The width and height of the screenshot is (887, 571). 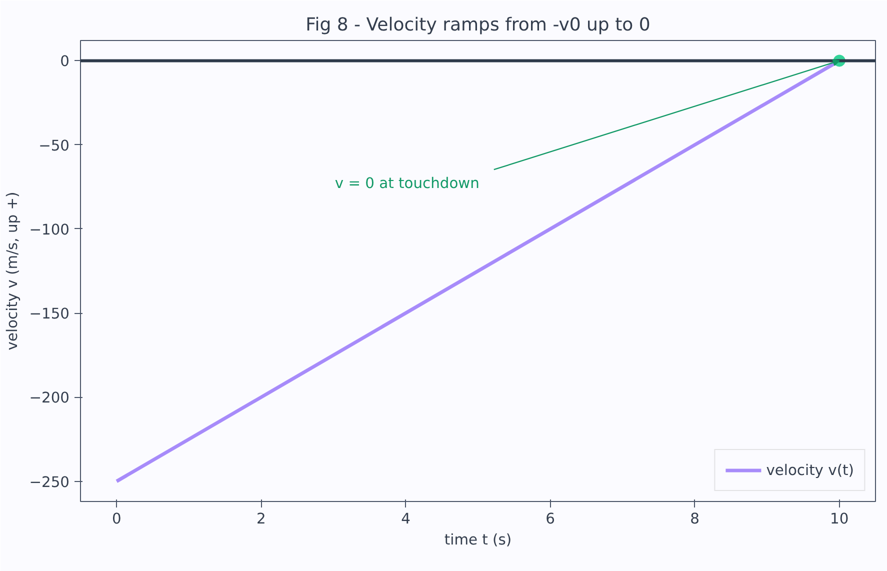 What do you see at coordinates (65, 61) in the screenshot?
I see `y-tick-label: 0` at bounding box center [65, 61].